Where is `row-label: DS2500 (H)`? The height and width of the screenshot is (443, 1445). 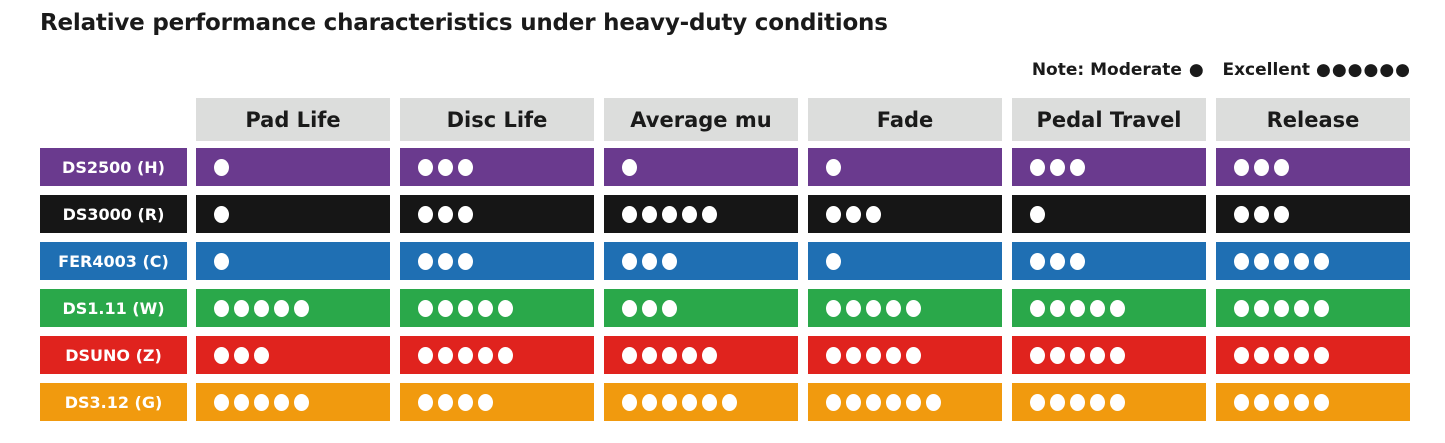 row-label: DS2500 (H) is located at coordinates (113, 167).